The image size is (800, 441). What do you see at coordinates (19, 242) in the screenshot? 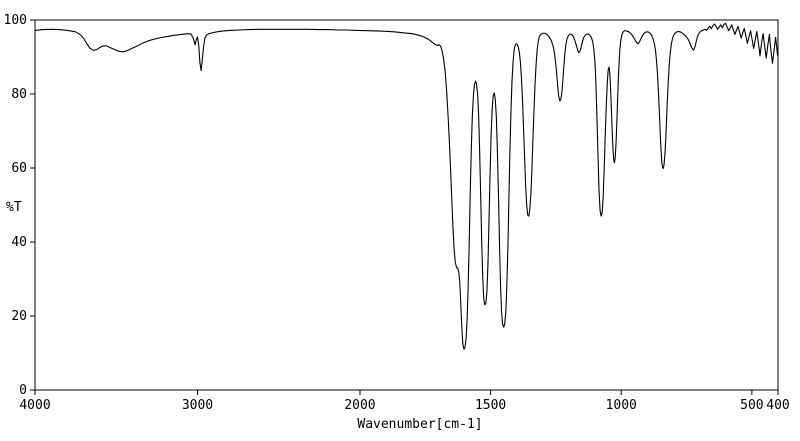
I see `y-tick-label: 40` at bounding box center [19, 242].